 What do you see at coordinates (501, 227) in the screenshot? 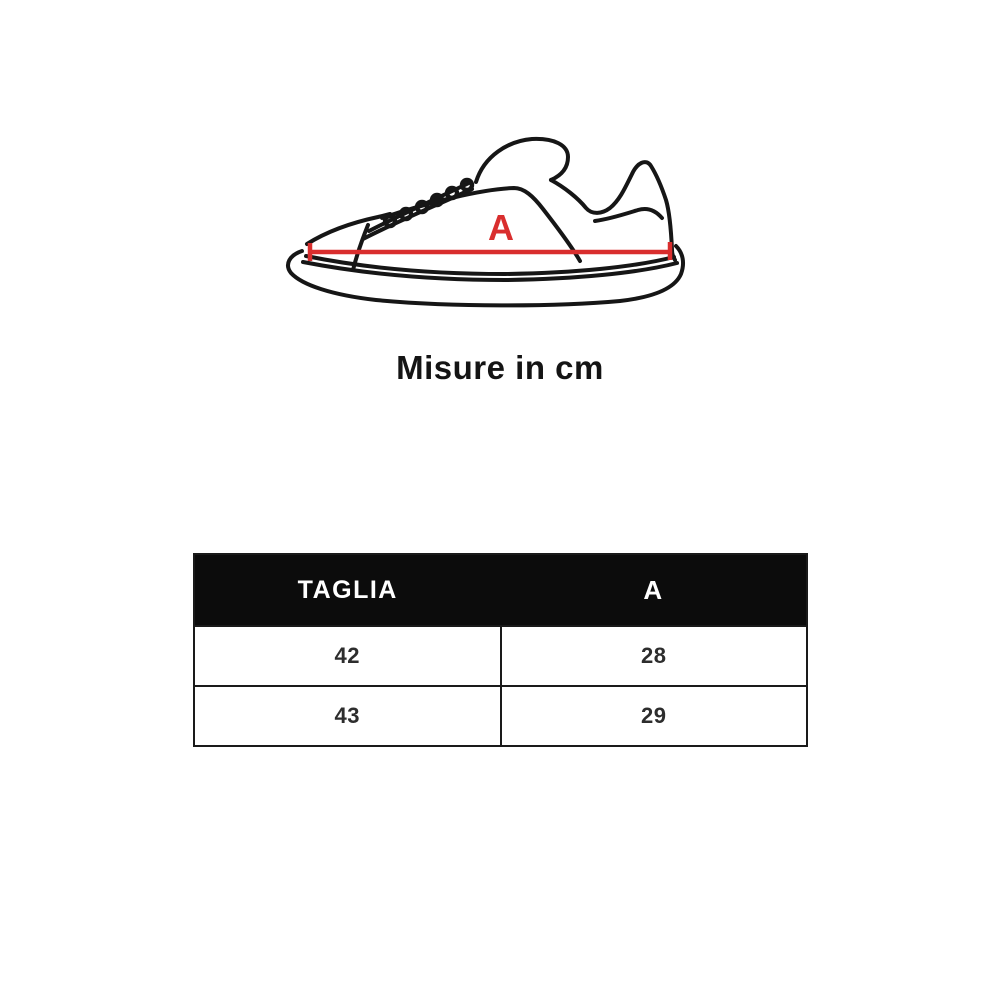
I see `measurement-label: A` at bounding box center [501, 227].